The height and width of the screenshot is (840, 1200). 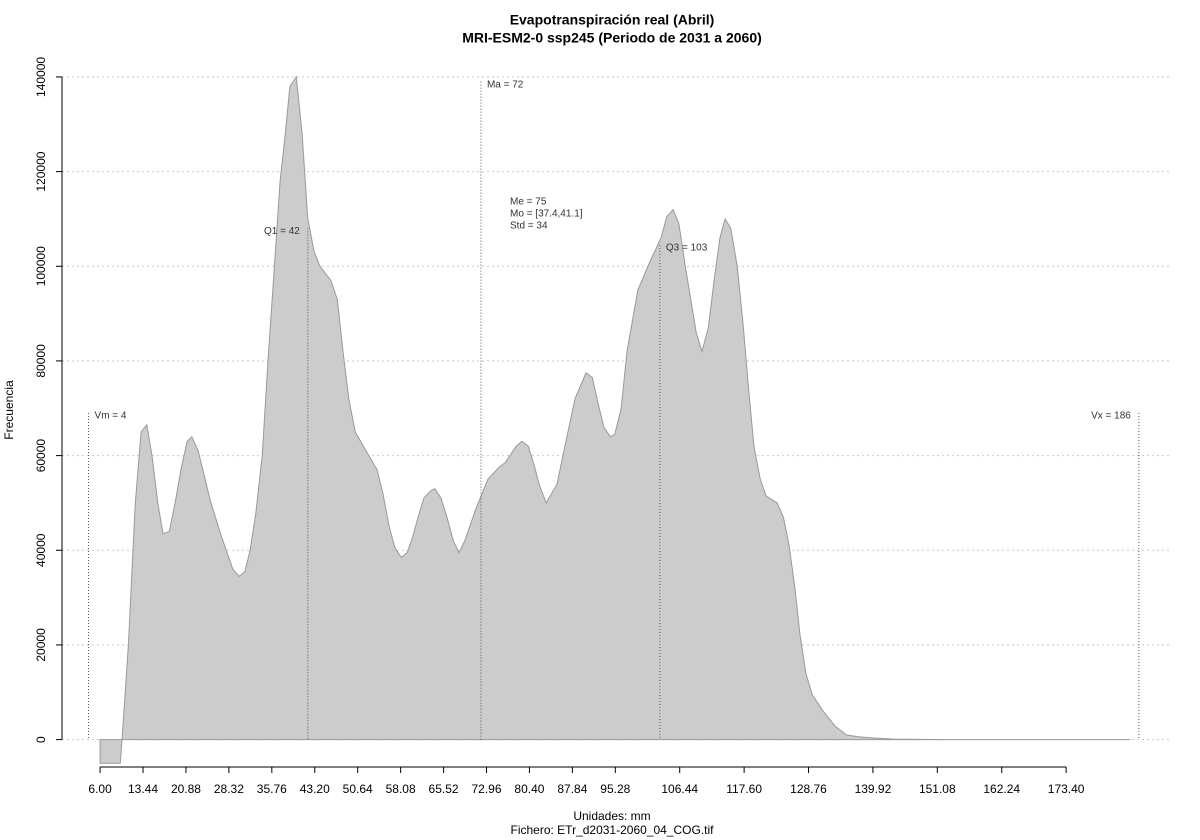 I want to click on y-axis-label: Frecuencia, so click(x=9, y=410).